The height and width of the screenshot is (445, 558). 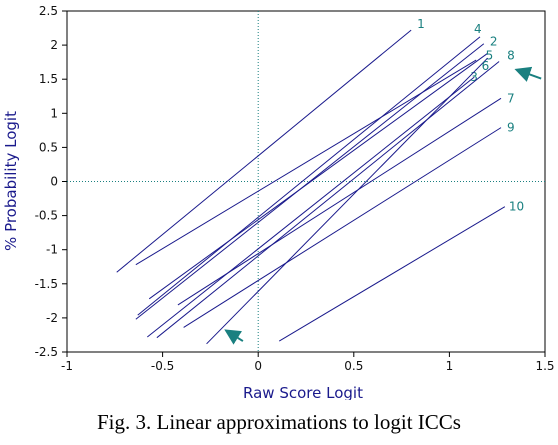 What do you see at coordinates (516, 207) in the screenshot?
I see `series-label-10: 10` at bounding box center [516, 207].